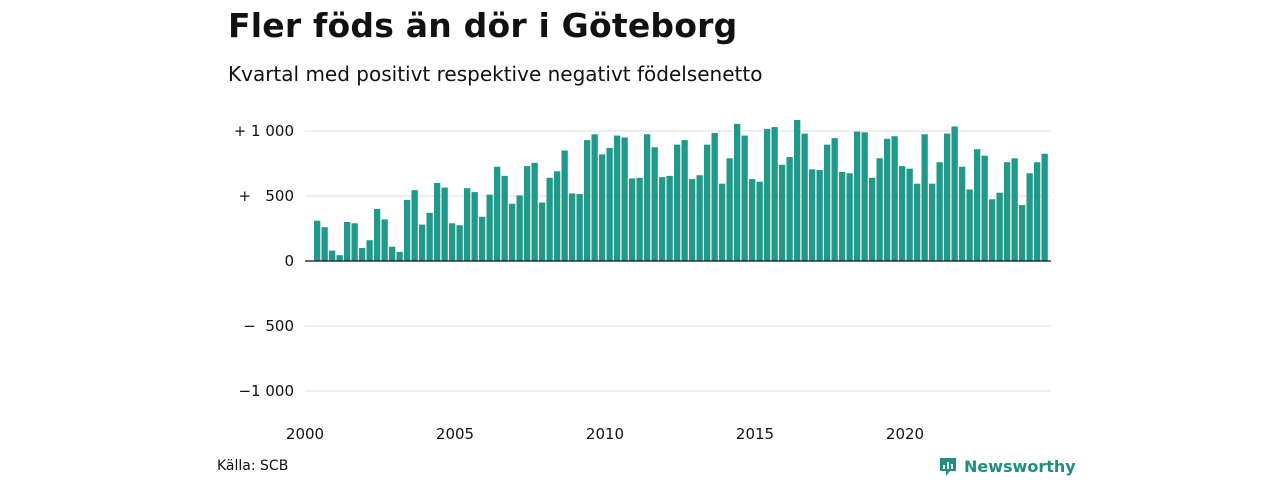 The image size is (1280, 480). I want to click on y-tick-label: −1 000, so click(266, 391).